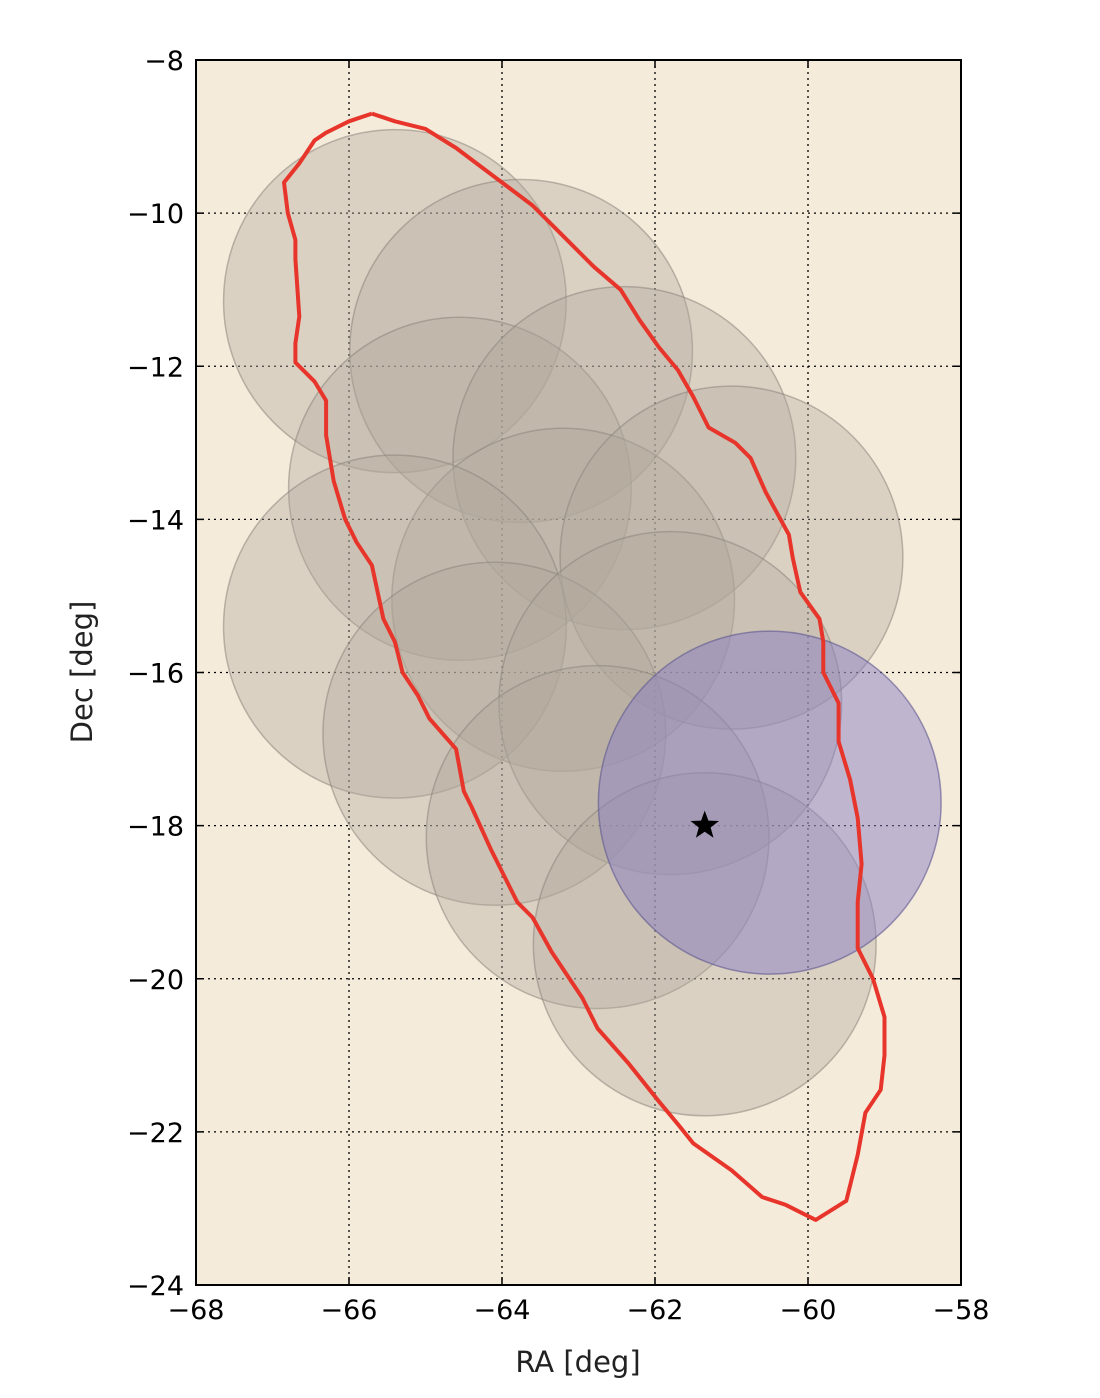 The image size is (1100, 1398). What do you see at coordinates (769, 802) in the screenshot?
I see `selected-field-circle` at bounding box center [769, 802].